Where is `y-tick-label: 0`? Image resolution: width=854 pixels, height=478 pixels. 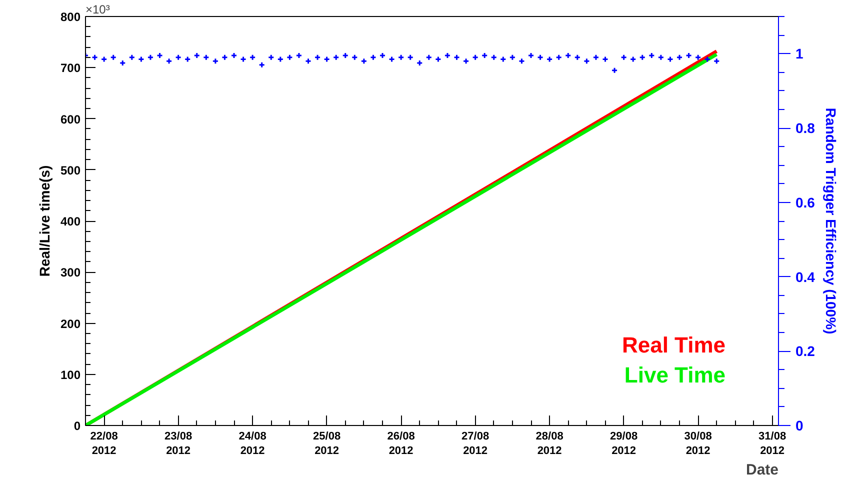 y-tick-label: 0 is located at coordinates (77, 426).